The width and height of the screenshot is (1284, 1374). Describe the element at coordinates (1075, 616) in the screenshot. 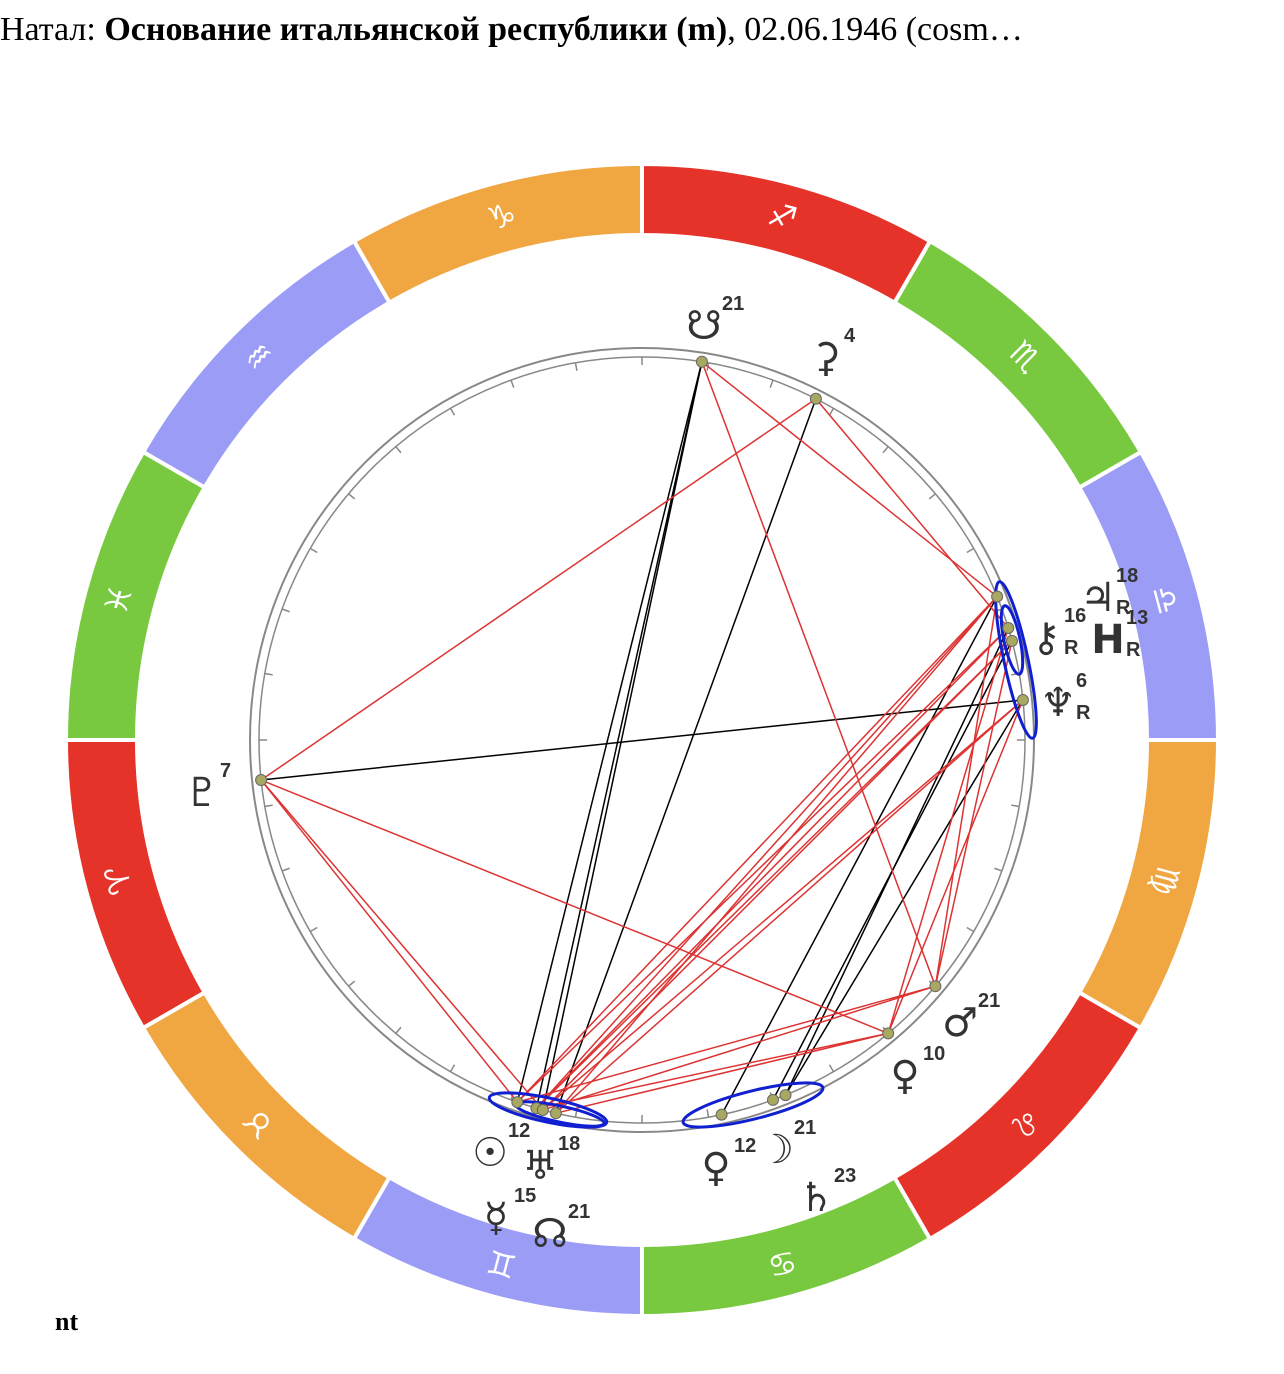

I see `planet-degree: 16` at that location.